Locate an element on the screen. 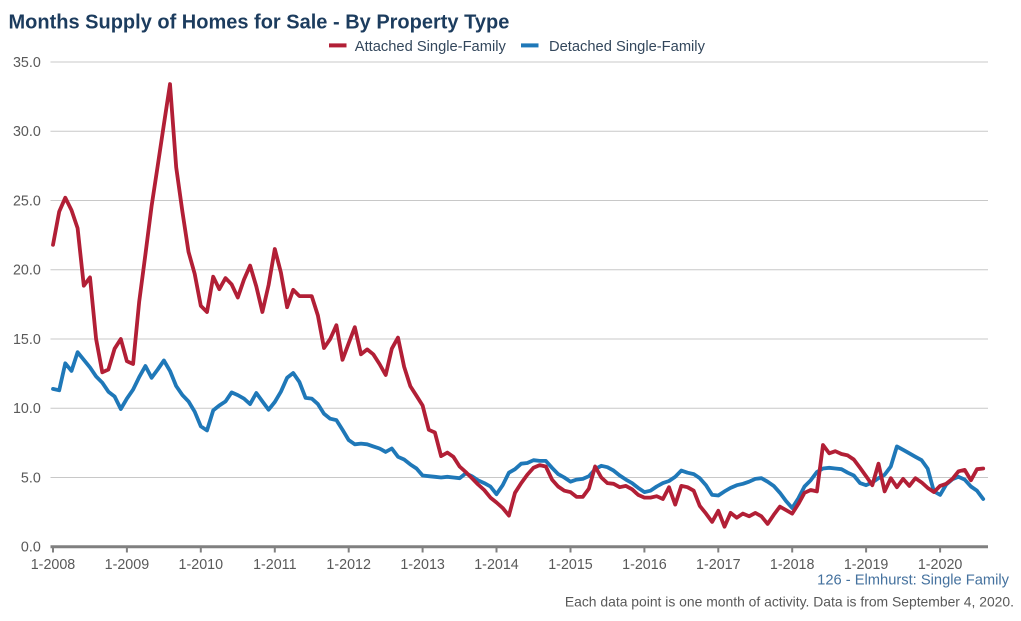 This screenshot has width=1021, height=621. svg-text: 0.0 is located at coordinates (31, 548).